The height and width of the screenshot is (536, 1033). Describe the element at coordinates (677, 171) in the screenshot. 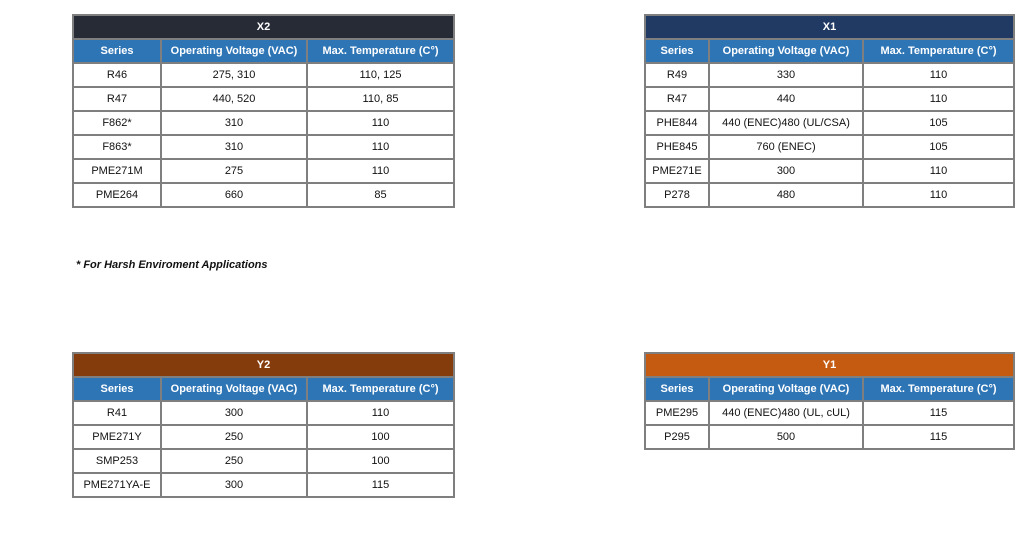

I see `table-cell: PME271E` at that location.